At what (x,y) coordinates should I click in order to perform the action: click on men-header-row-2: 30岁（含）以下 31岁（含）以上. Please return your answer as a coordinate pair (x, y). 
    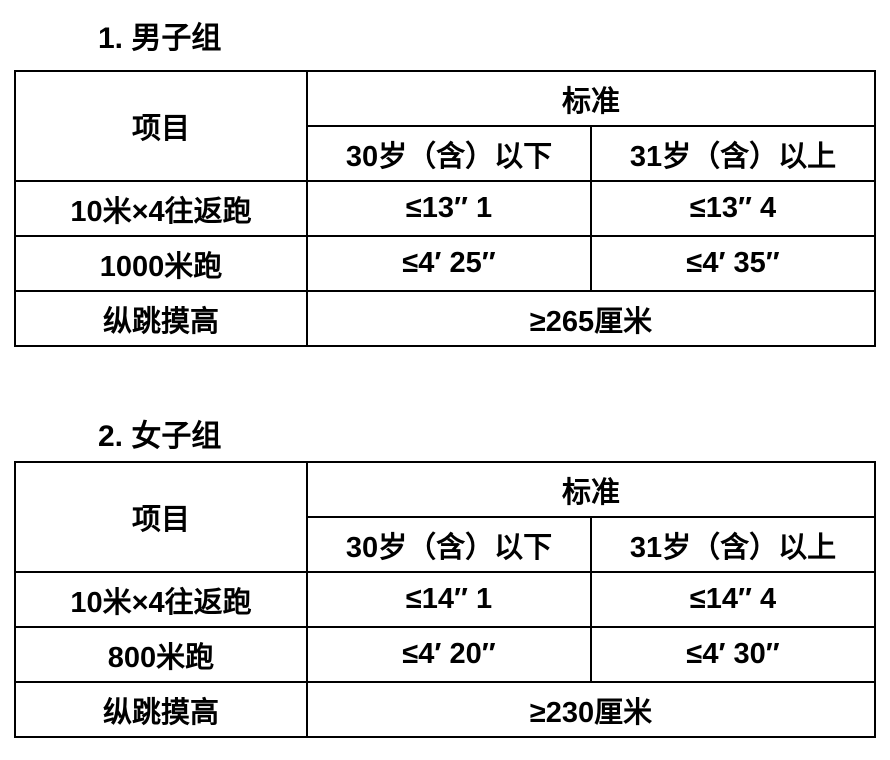
    Looking at the image, I should click on (446, 153).